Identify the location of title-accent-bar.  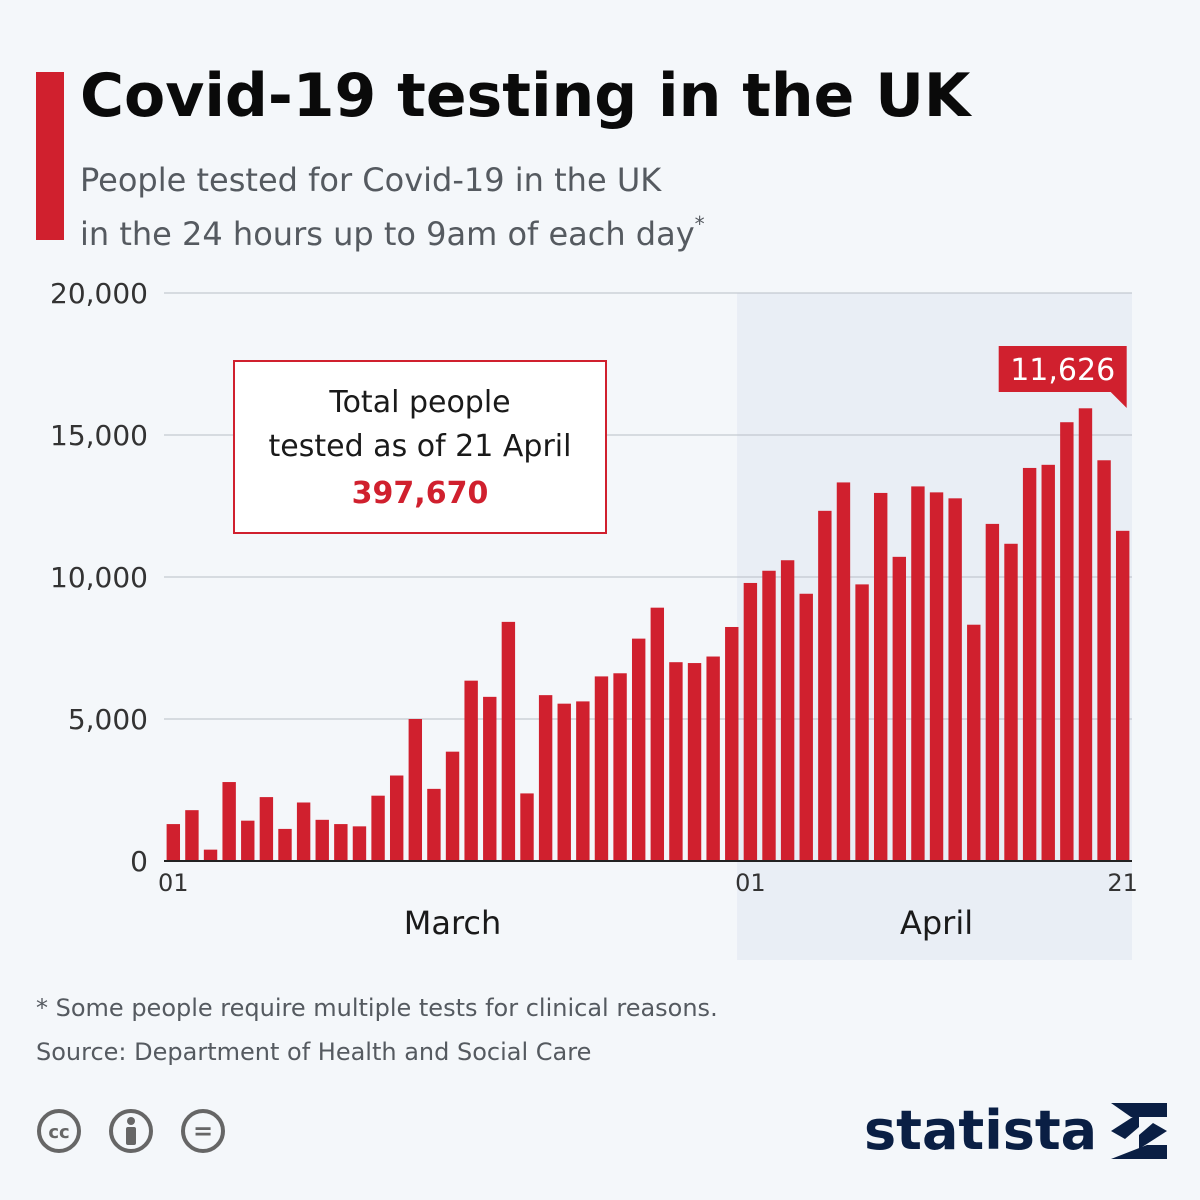
(50, 156).